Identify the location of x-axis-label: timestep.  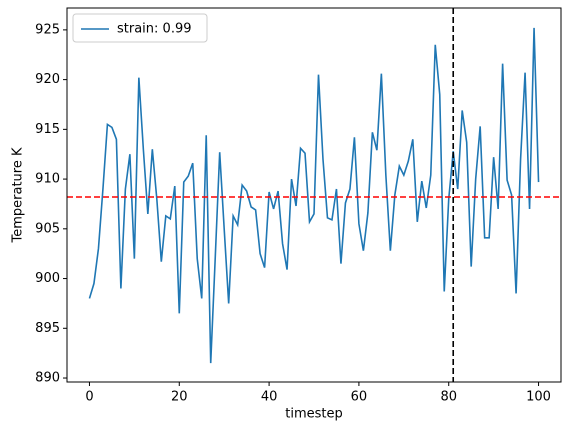
(314, 414).